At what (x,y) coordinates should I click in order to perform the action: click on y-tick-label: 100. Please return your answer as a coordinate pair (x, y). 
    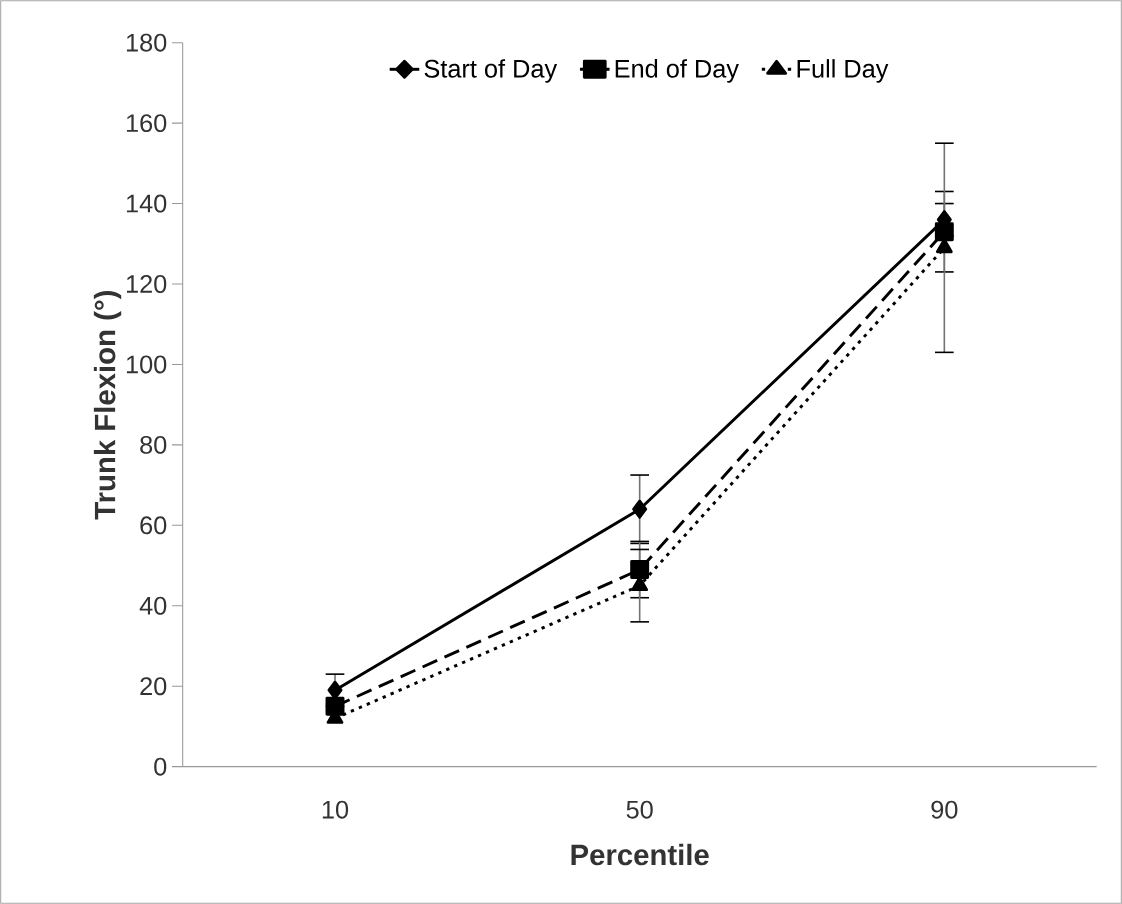
    Looking at the image, I should click on (146, 364).